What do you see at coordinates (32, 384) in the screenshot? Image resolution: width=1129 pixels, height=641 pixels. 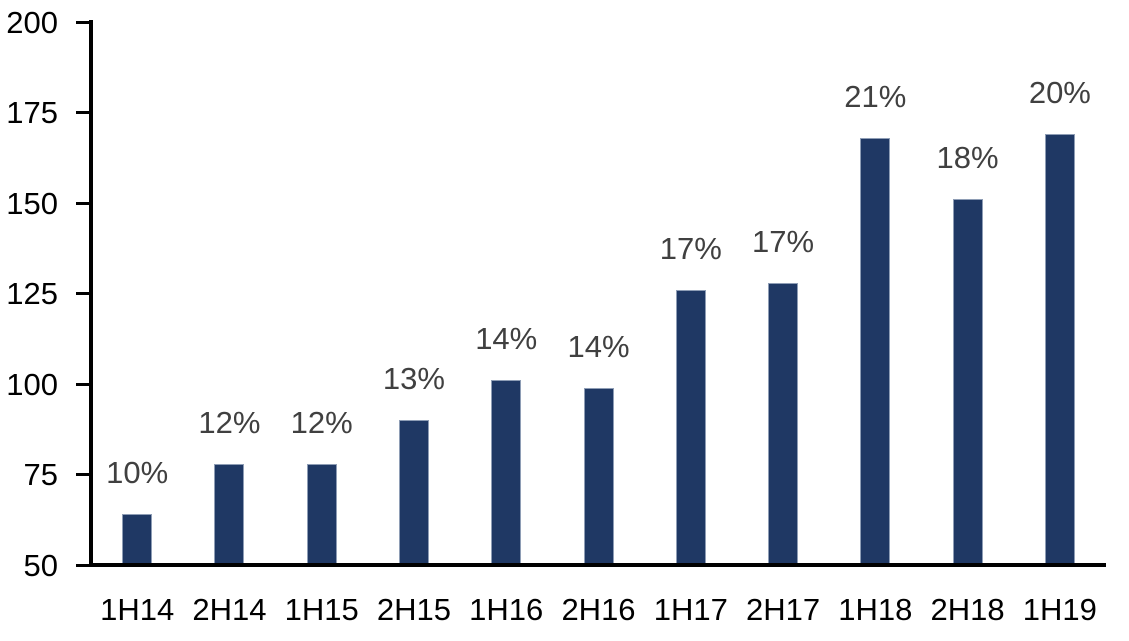 I see `y-axis-tick-label: 100` at bounding box center [32, 384].